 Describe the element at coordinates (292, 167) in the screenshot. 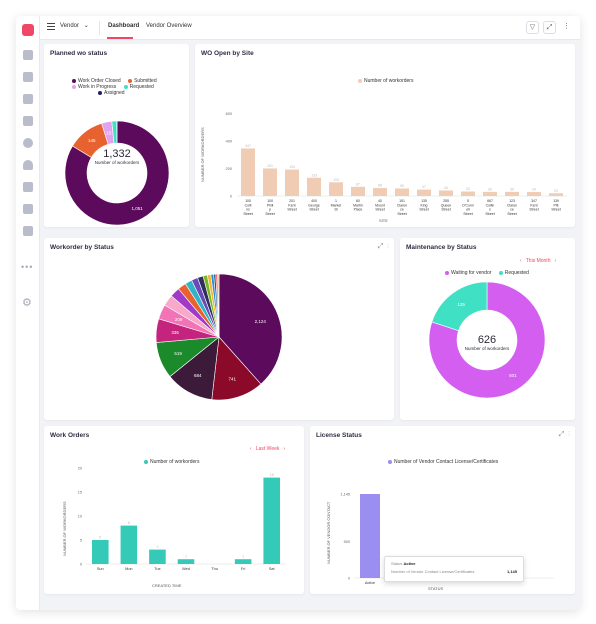

I see `bar-data-label: 193` at that location.